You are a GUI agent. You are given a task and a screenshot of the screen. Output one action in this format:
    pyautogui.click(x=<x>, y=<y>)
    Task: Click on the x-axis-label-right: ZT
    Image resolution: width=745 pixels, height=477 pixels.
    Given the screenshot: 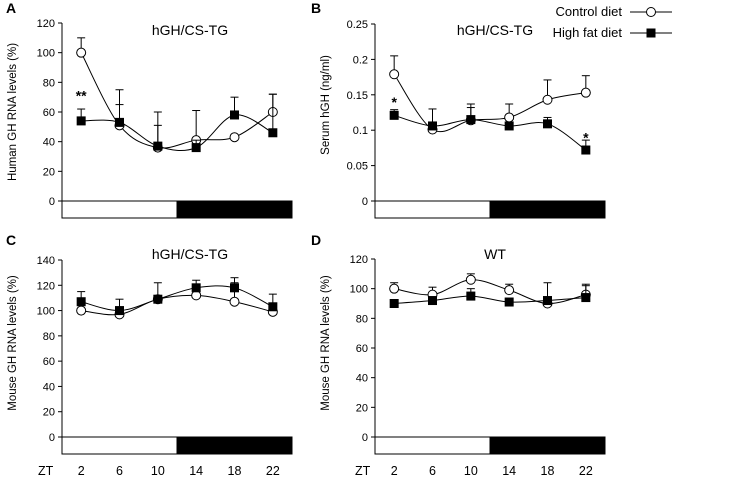 What is the action you would take?
    pyautogui.click(x=363, y=470)
    